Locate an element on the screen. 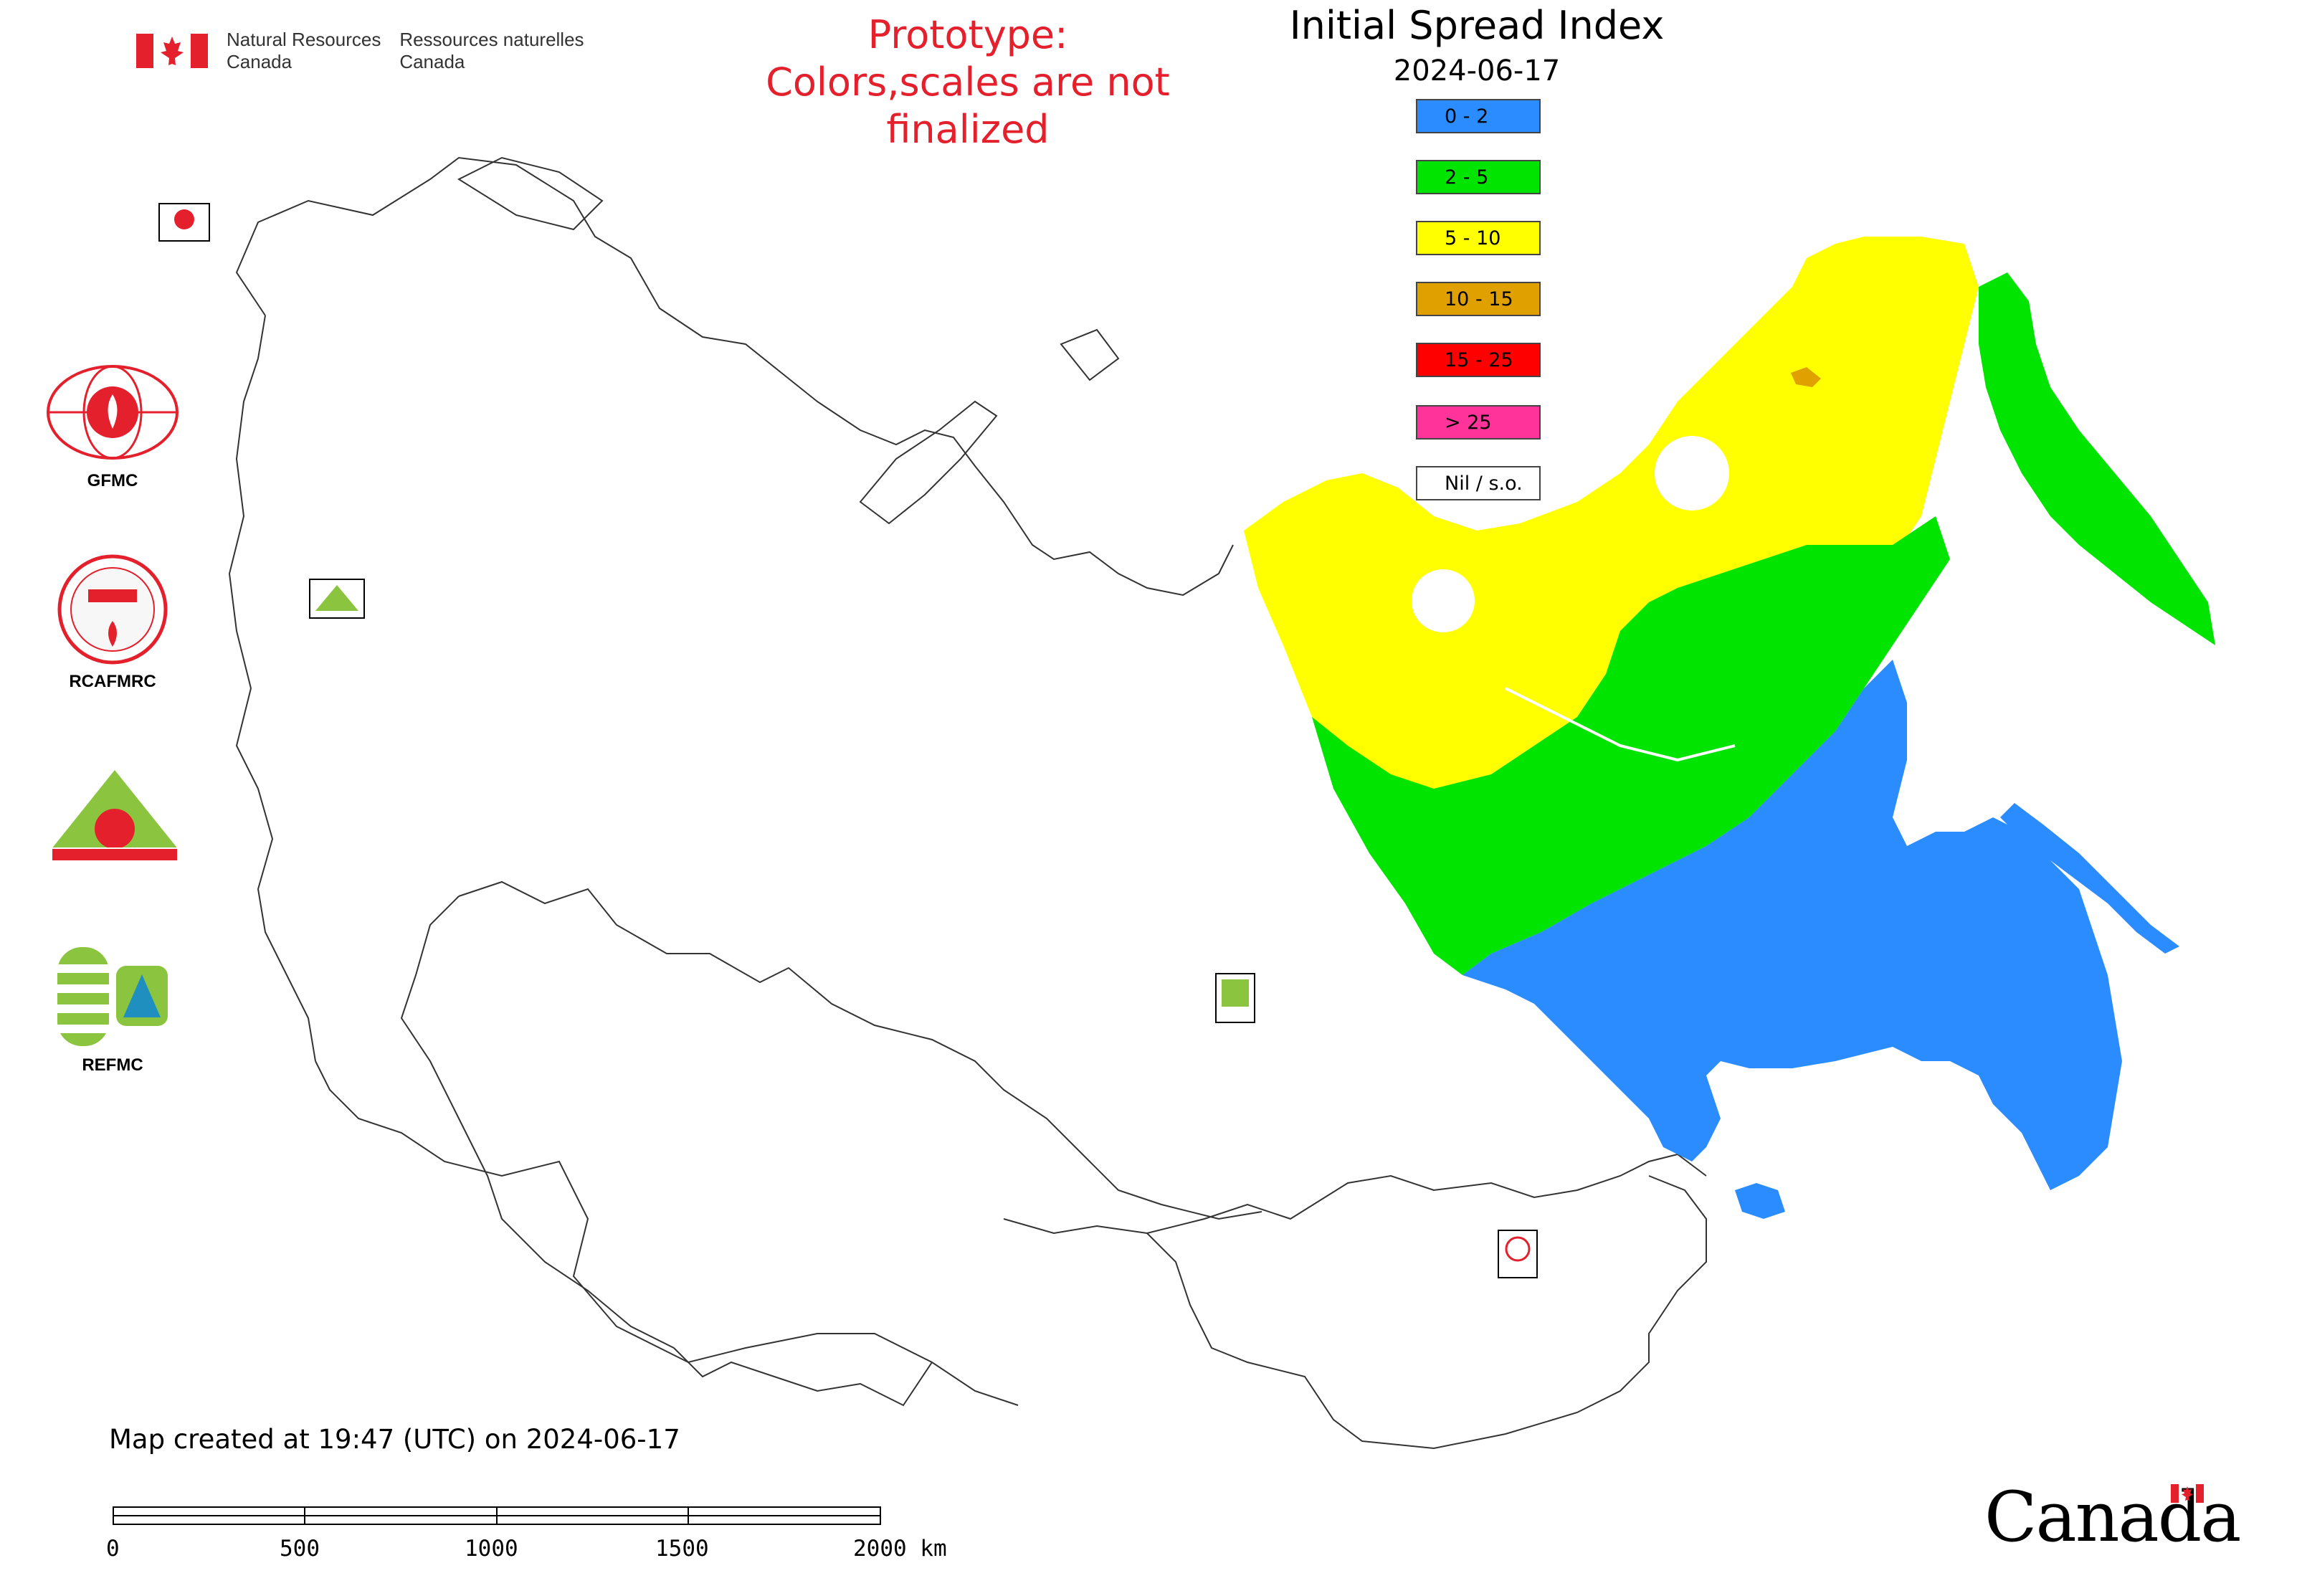  scale-bar-graphic is located at coordinates (497, 1515).